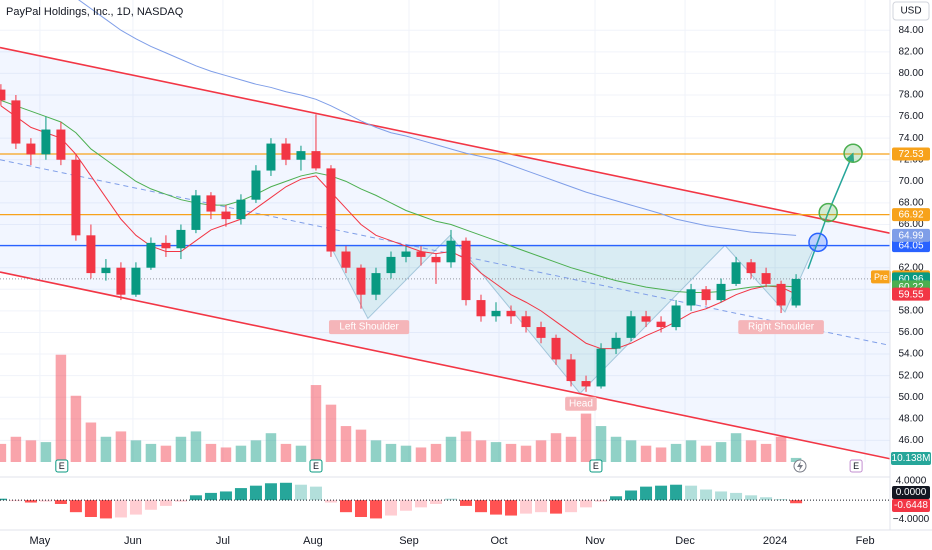  Describe the element at coordinates (910, 95) in the screenshot. I see `y-tick-label: 78.00` at that location.